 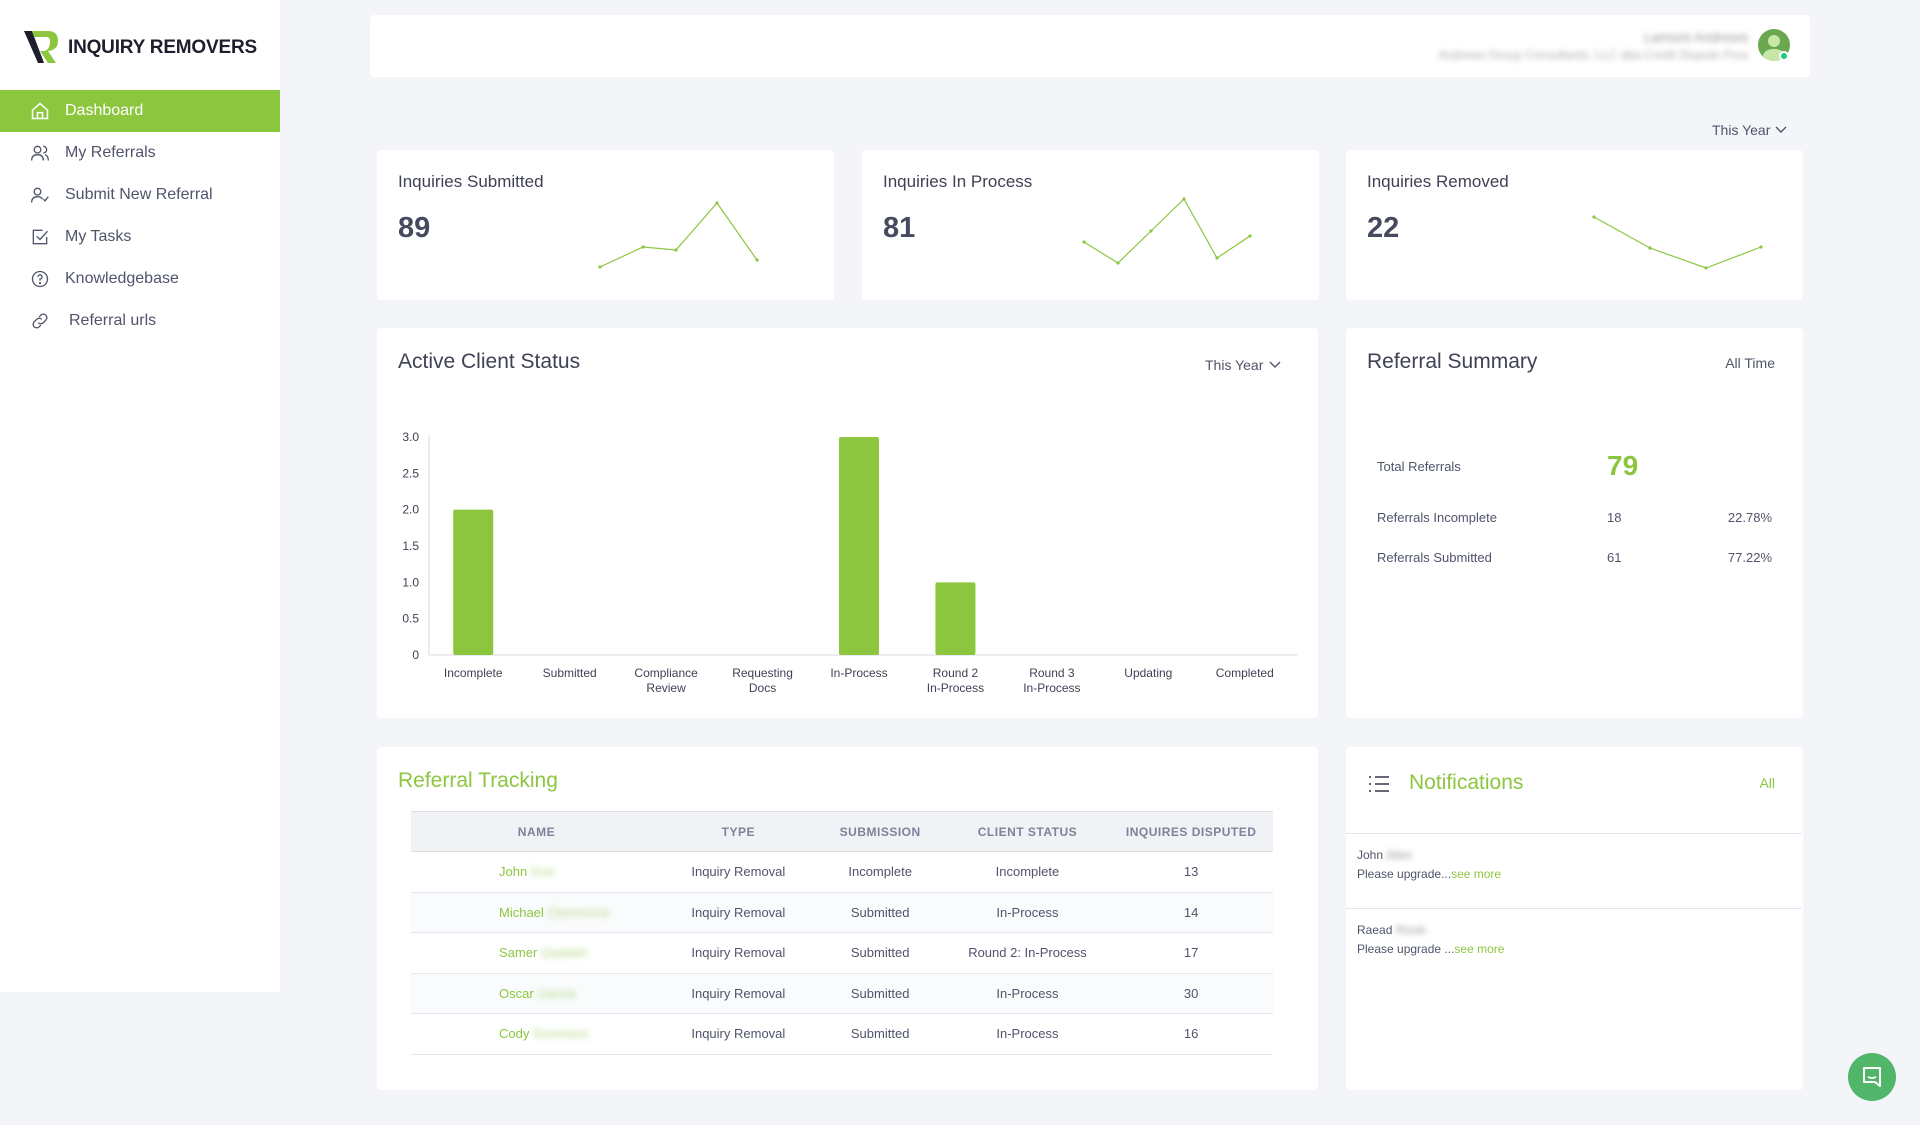 I want to click on summary-period-label: All Time, so click(x=1750, y=363).